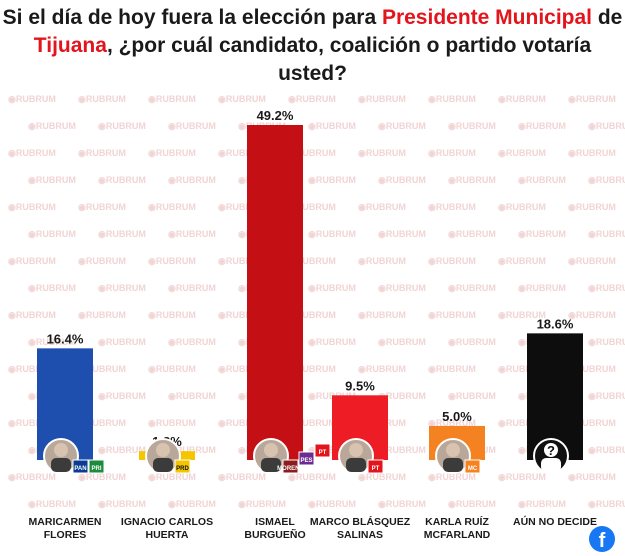 This screenshot has height=556, width=625. Describe the element at coordinates (275, 115) in the screenshot. I see `value-label-3: 49.2%` at that location.